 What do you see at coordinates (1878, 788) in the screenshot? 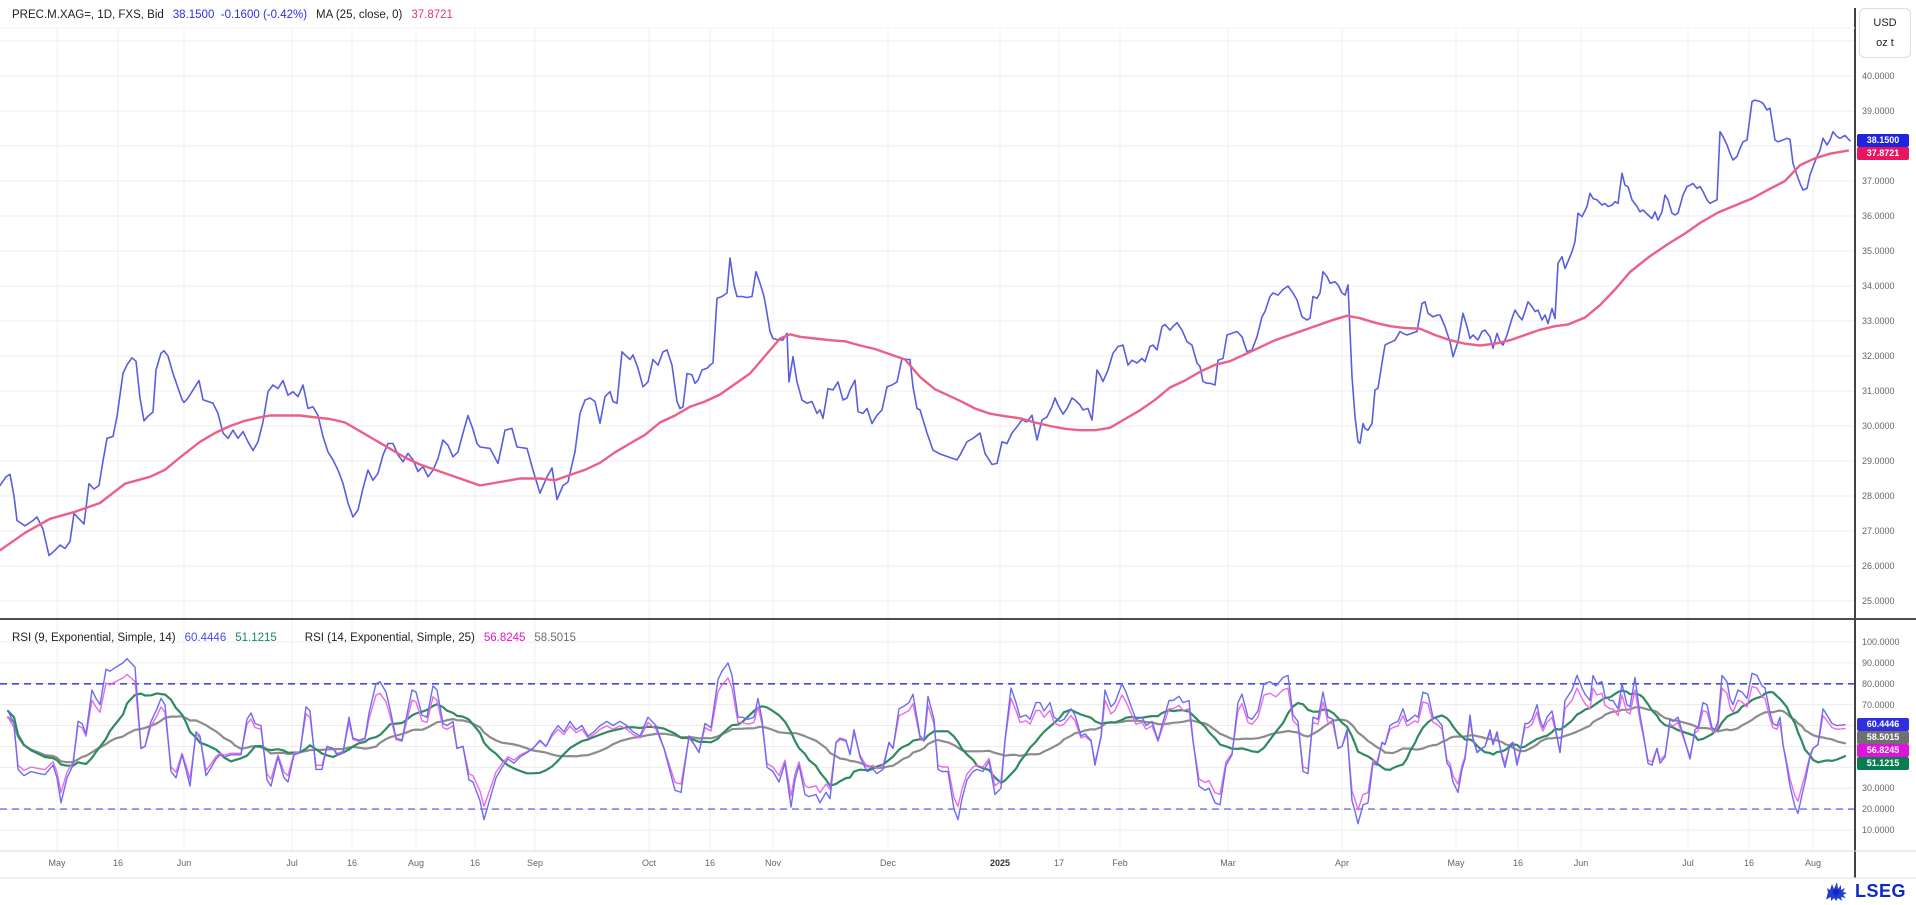
I see `rsi-axis-tick: 30.0000` at bounding box center [1878, 788].